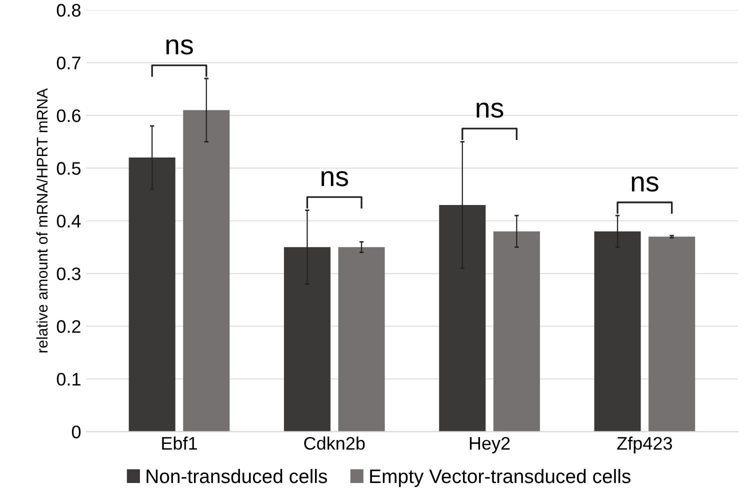  What do you see at coordinates (237, 476) in the screenshot?
I see `legend-label: Non-transduced cells` at bounding box center [237, 476].